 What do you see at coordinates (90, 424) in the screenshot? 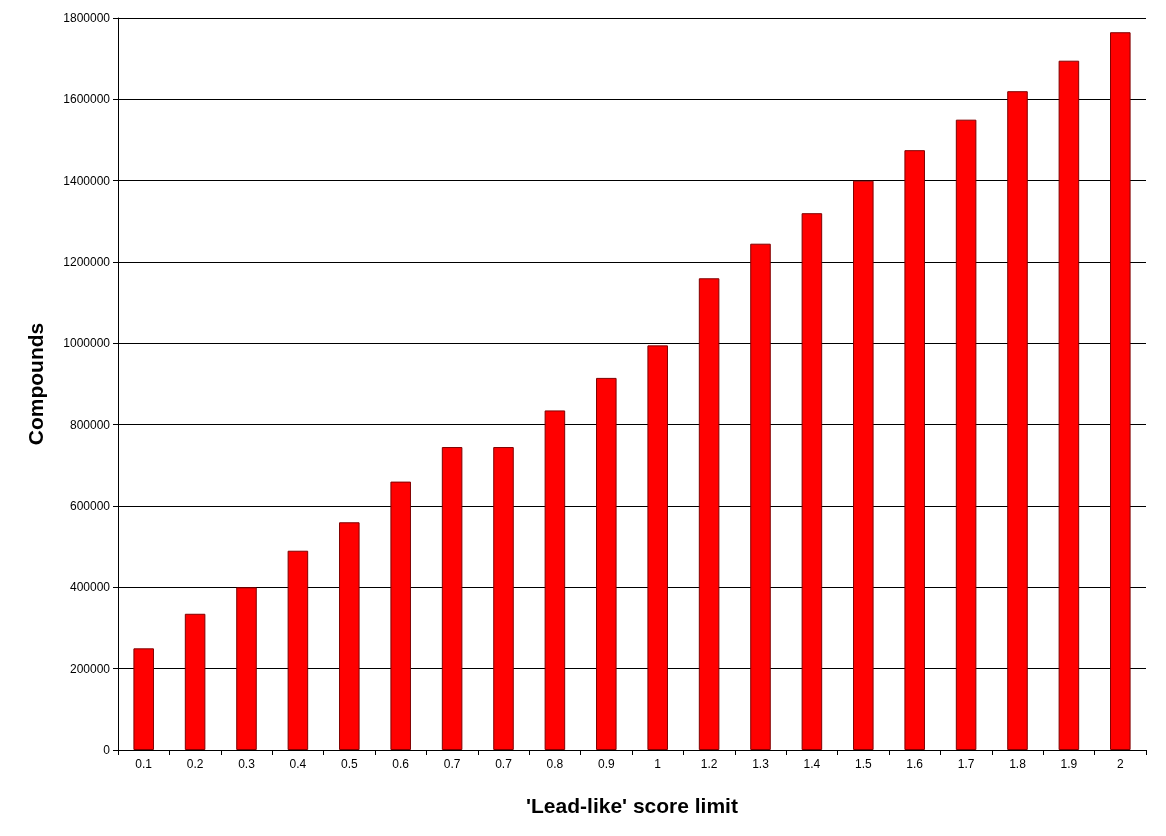
I see `y-tick-label: 800000` at bounding box center [90, 424].